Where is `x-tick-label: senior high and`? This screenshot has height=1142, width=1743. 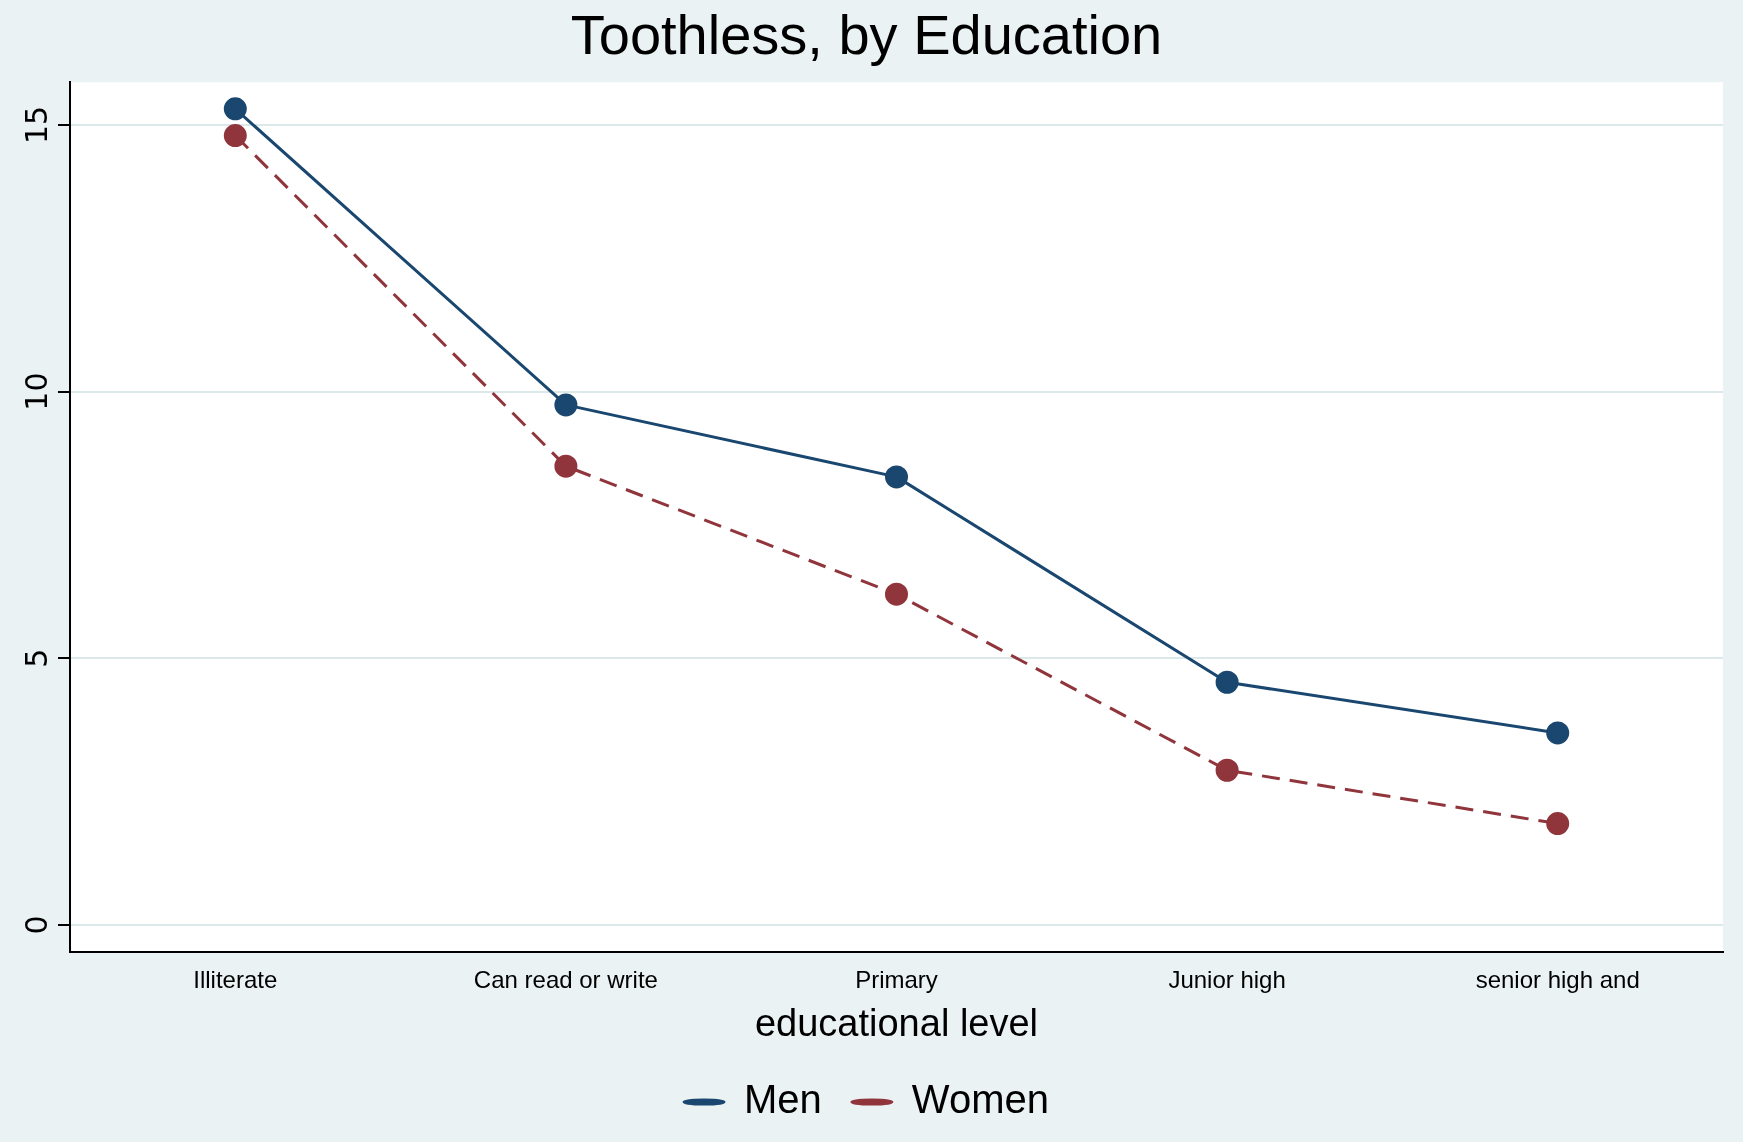 x-tick-label: senior high and is located at coordinates (1557, 979).